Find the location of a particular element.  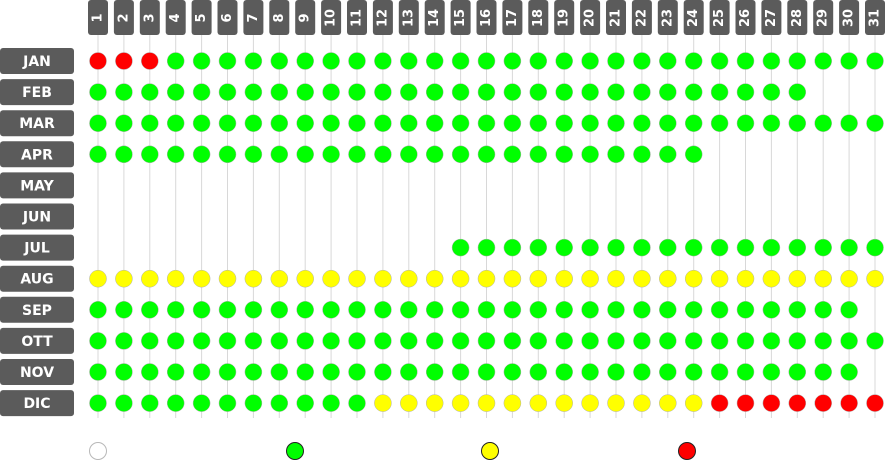

day-dot-red is located at coordinates (150, 61).